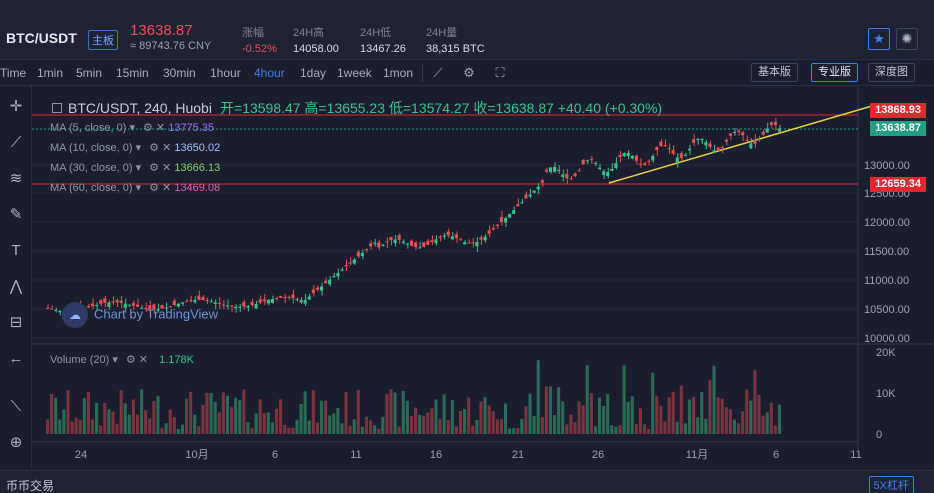 The width and height of the screenshot is (934, 493). I want to click on star-icon: ★, so click(879, 39).